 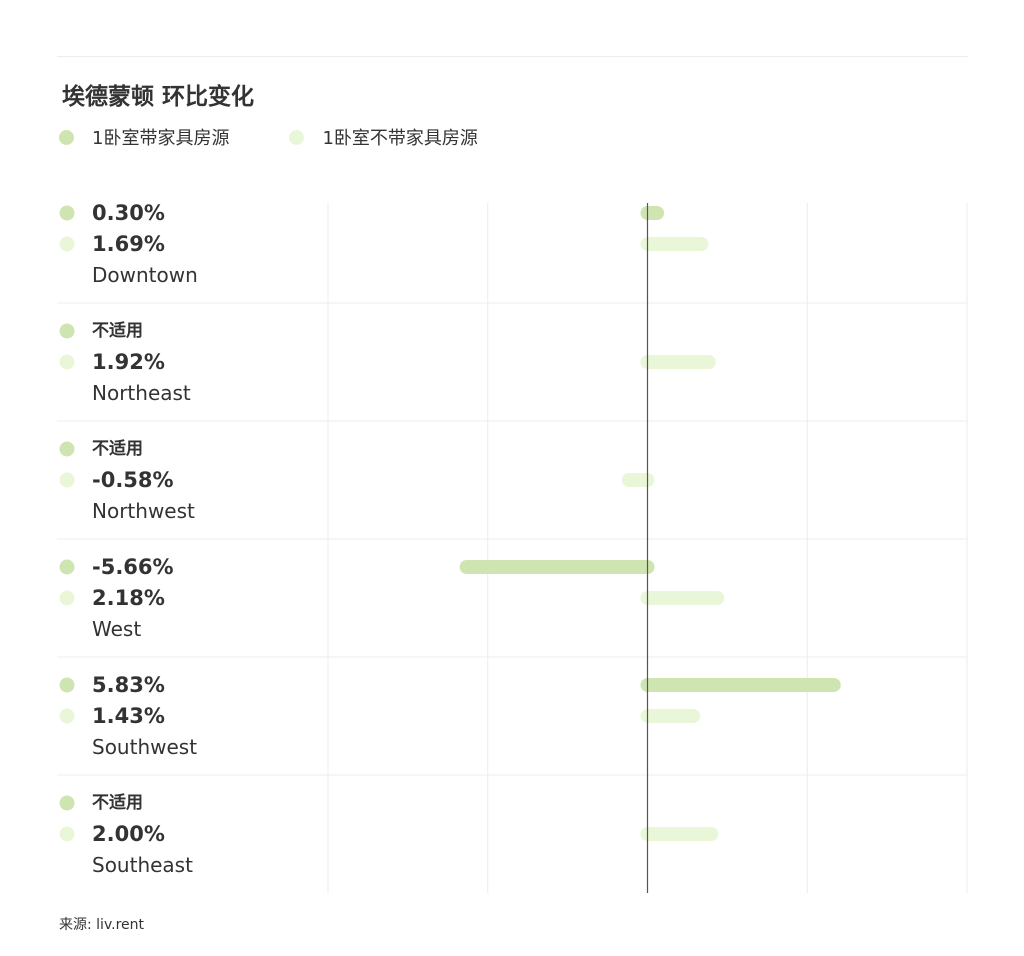 What do you see at coordinates (128, 244) in the screenshot?
I see `value-label-1-0: 1.69%` at bounding box center [128, 244].